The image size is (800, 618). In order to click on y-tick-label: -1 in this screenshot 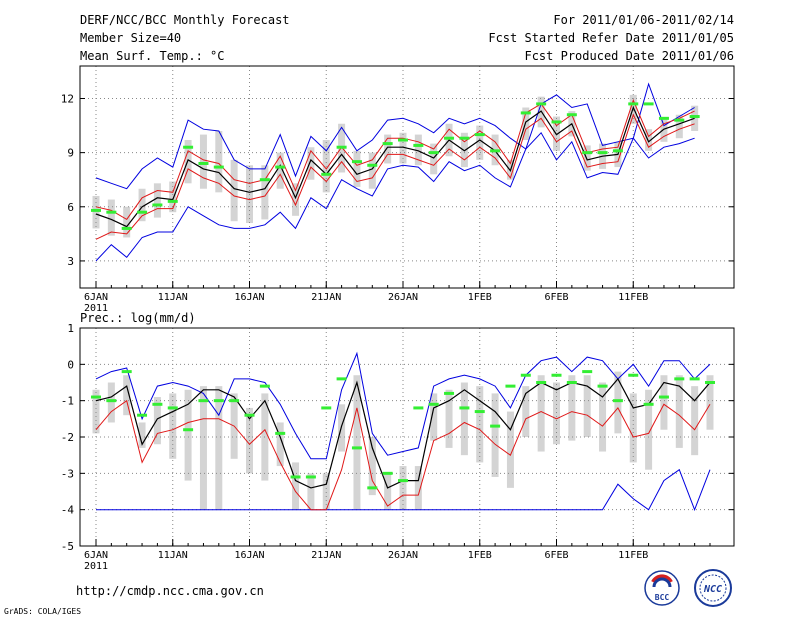, I will do `click(67, 401)`.